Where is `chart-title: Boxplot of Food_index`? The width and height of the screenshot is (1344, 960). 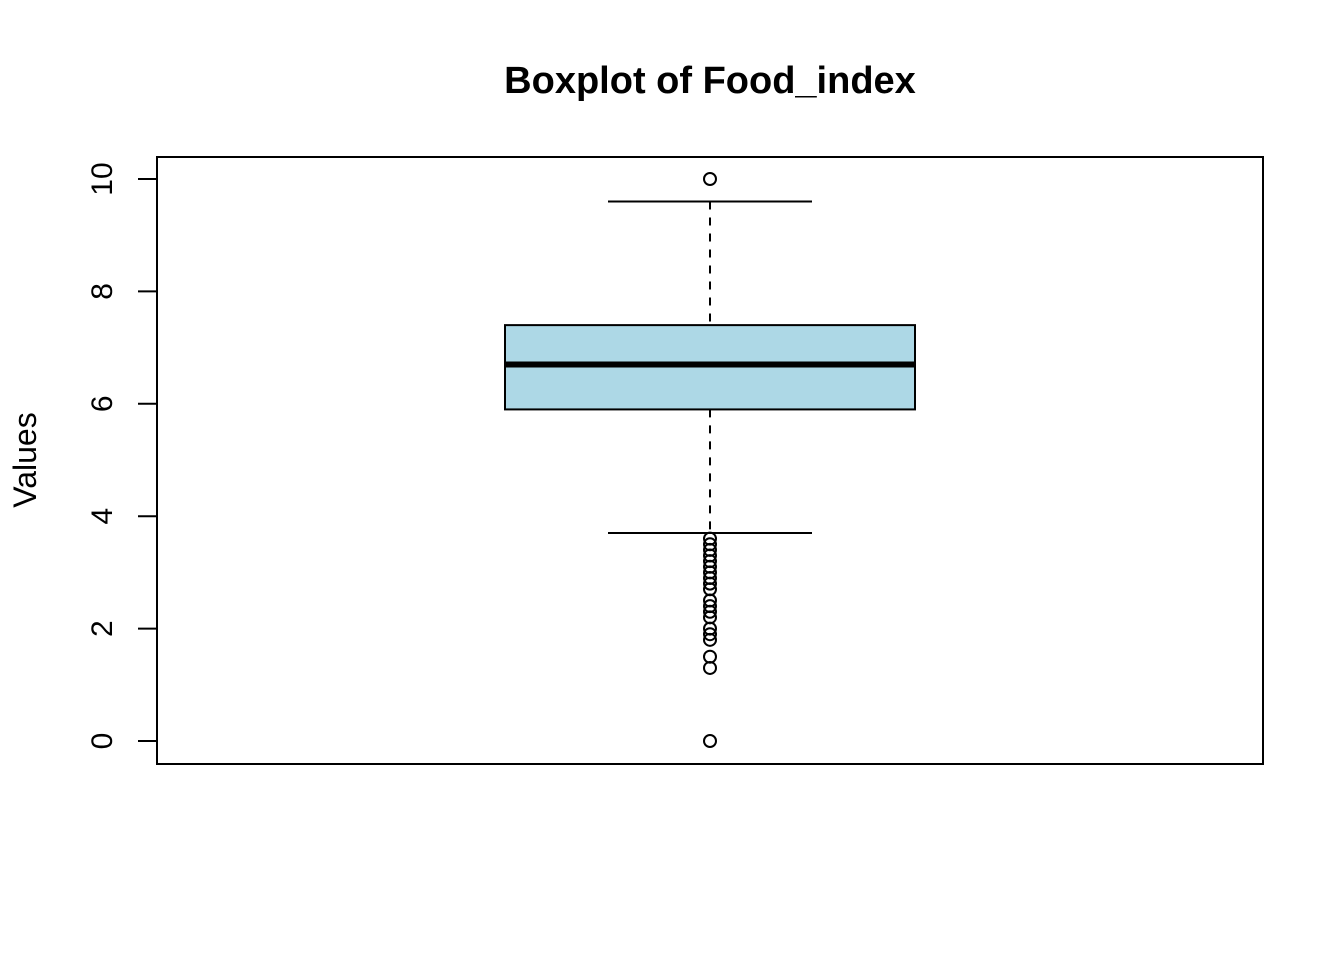 chart-title: Boxplot of Food_index is located at coordinates (710, 81).